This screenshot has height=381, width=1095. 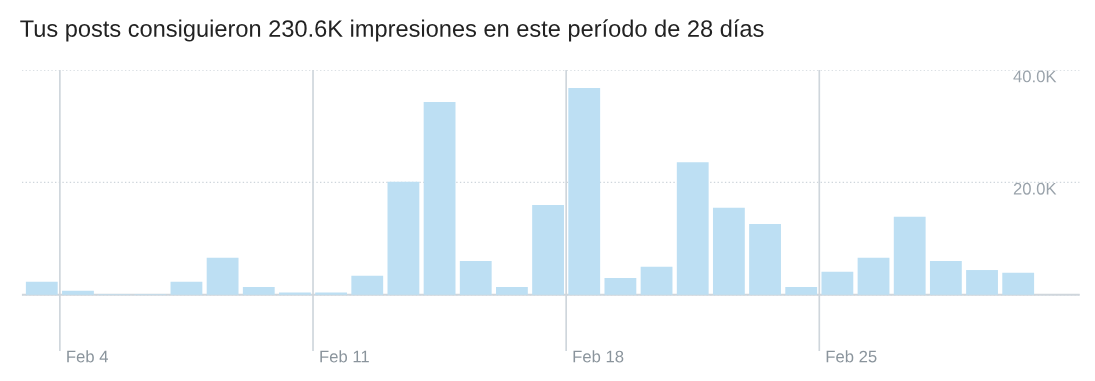 What do you see at coordinates (344, 356) in the screenshot?
I see `x-tick-label: Feb 11` at bounding box center [344, 356].